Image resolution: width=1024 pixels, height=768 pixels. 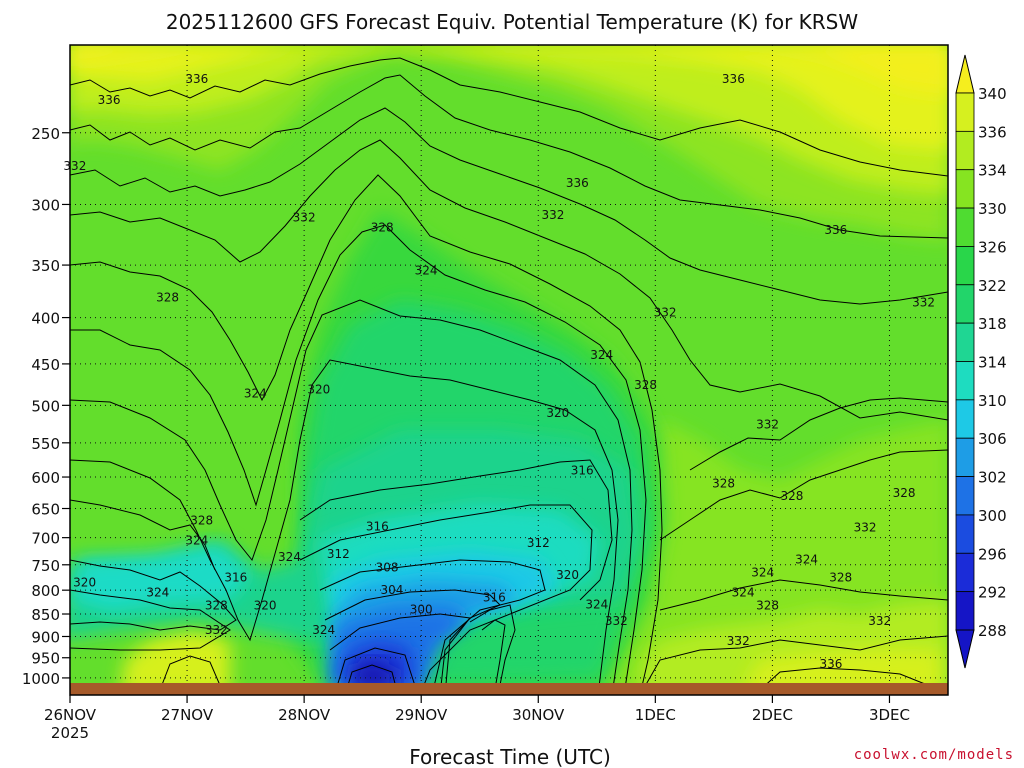 What do you see at coordinates (45, 510) in the screenshot?
I see `y-tick-label: 650` at bounding box center [45, 510].